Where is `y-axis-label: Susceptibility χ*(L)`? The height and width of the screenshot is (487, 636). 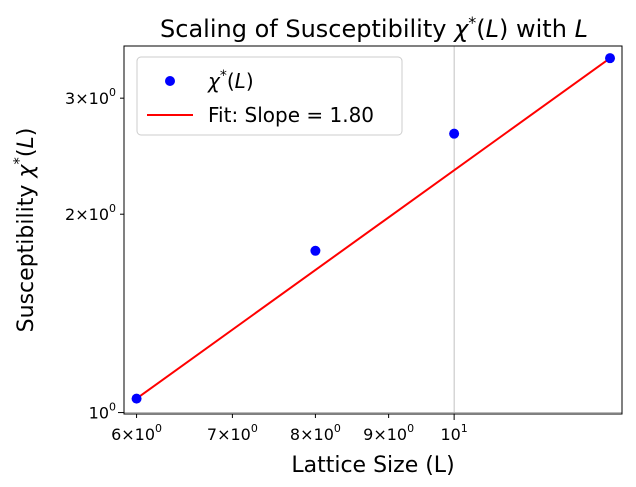 y-axis-label: Susceptibility χ*(L) is located at coordinates (24, 230).